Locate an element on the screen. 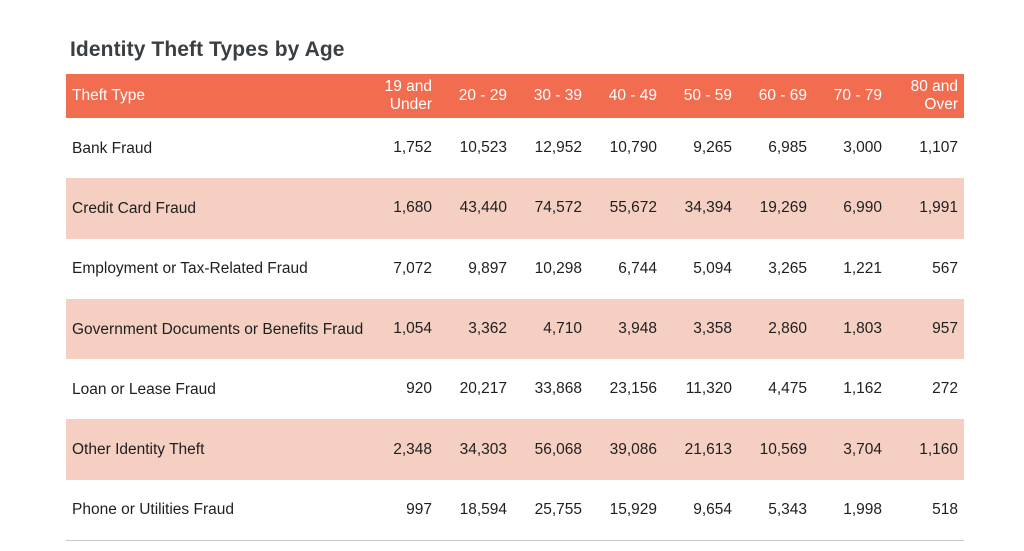 The height and width of the screenshot is (551, 1024). table-cell: 23,156 is located at coordinates (633, 389).